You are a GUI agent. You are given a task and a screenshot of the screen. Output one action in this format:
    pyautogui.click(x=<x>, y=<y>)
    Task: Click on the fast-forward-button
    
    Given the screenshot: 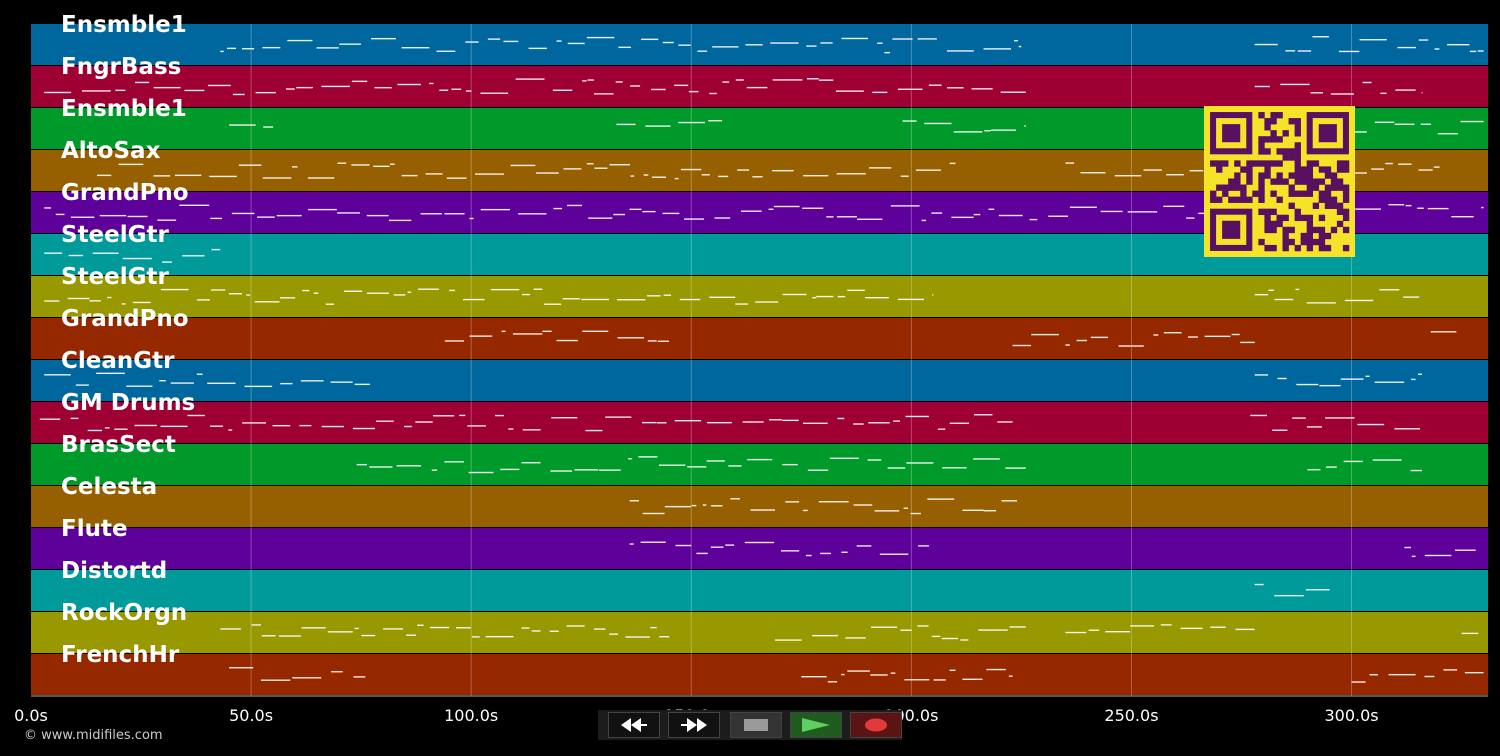 What is the action you would take?
    pyautogui.click(x=694, y=725)
    